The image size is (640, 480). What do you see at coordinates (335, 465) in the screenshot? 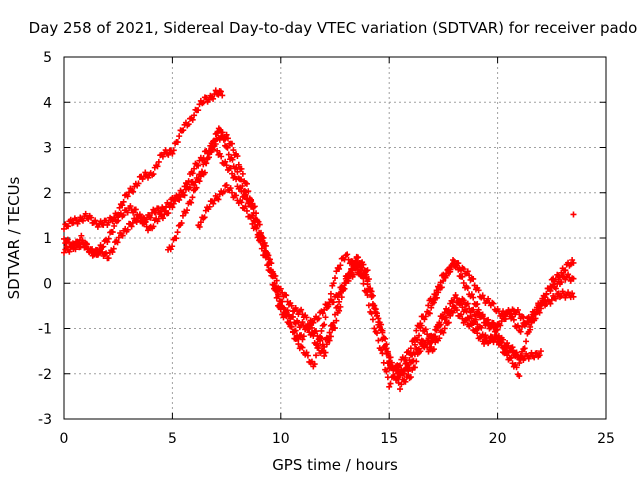
I see `x-axis-label: GPS time / hours` at bounding box center [335, 465].